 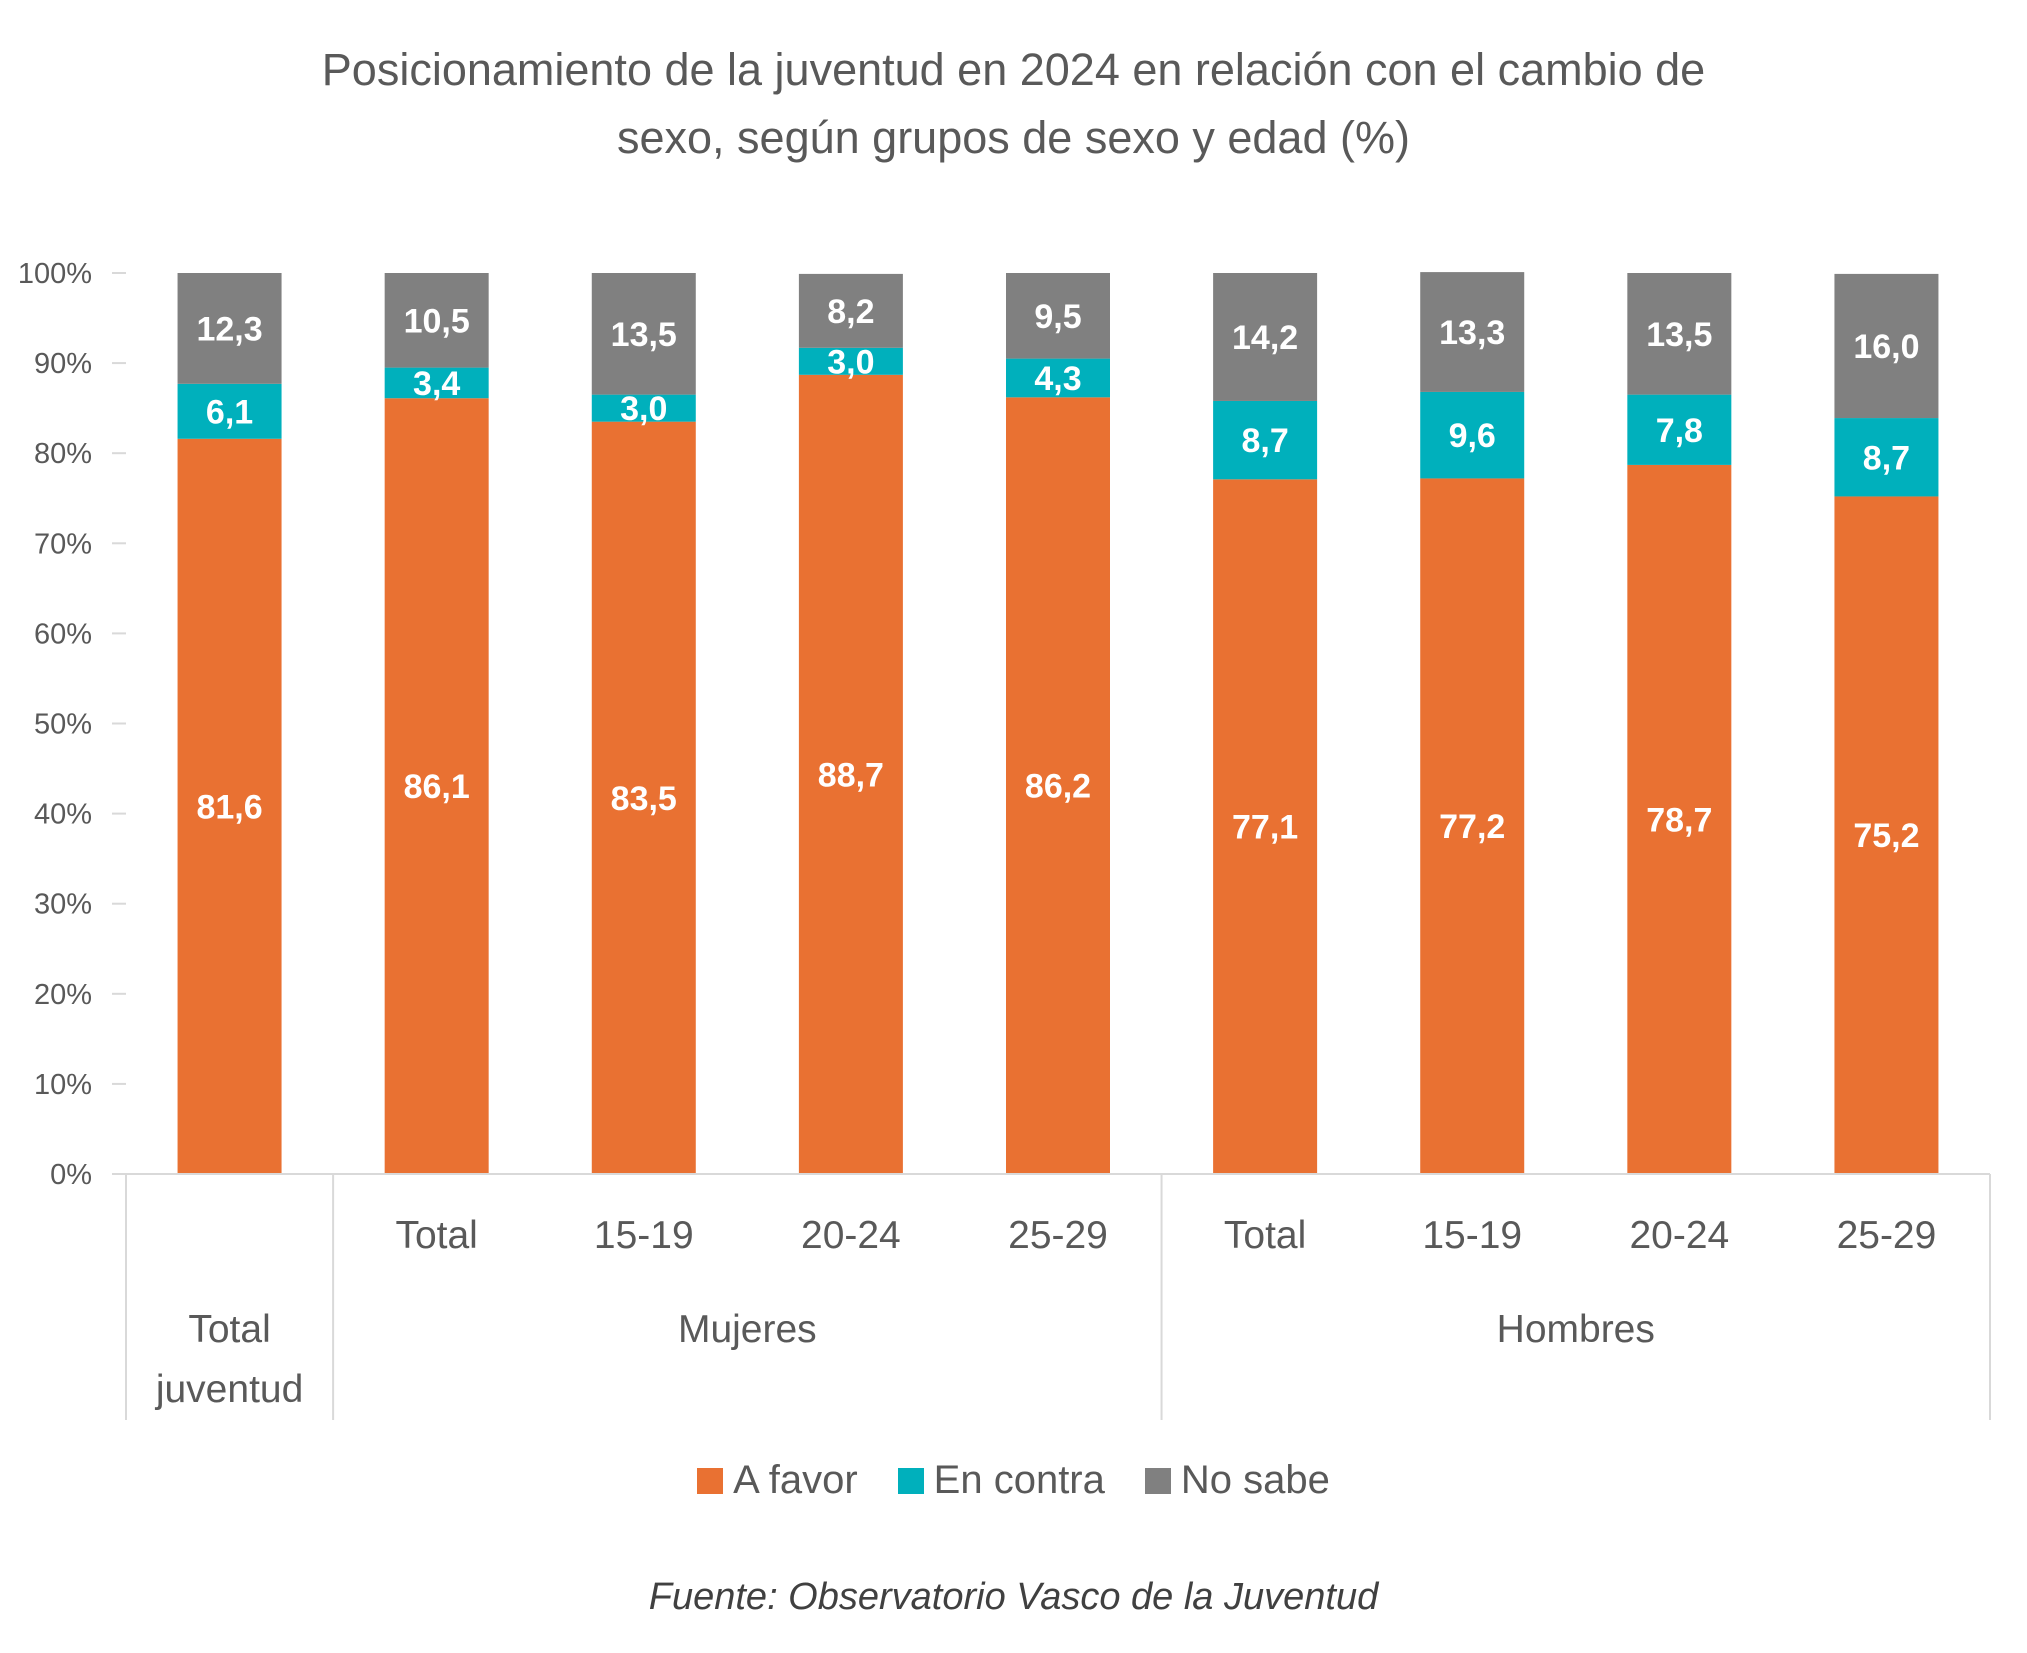 What do you see at coordinates (63, 725) in the screenshot?
I see `y-tick-label: 50%` at bounding box center [63, 725].